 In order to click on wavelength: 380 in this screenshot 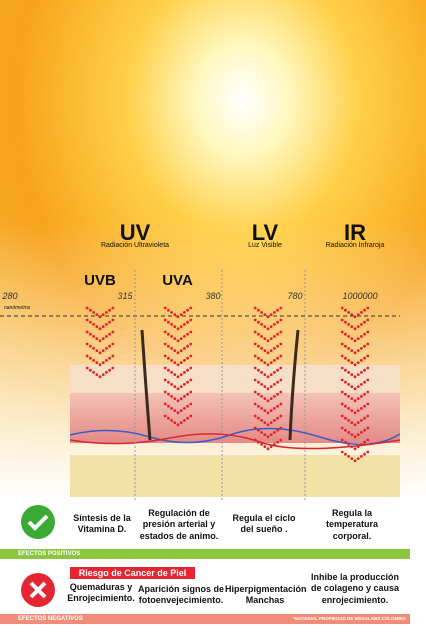, I will do `click(213, 296)`.